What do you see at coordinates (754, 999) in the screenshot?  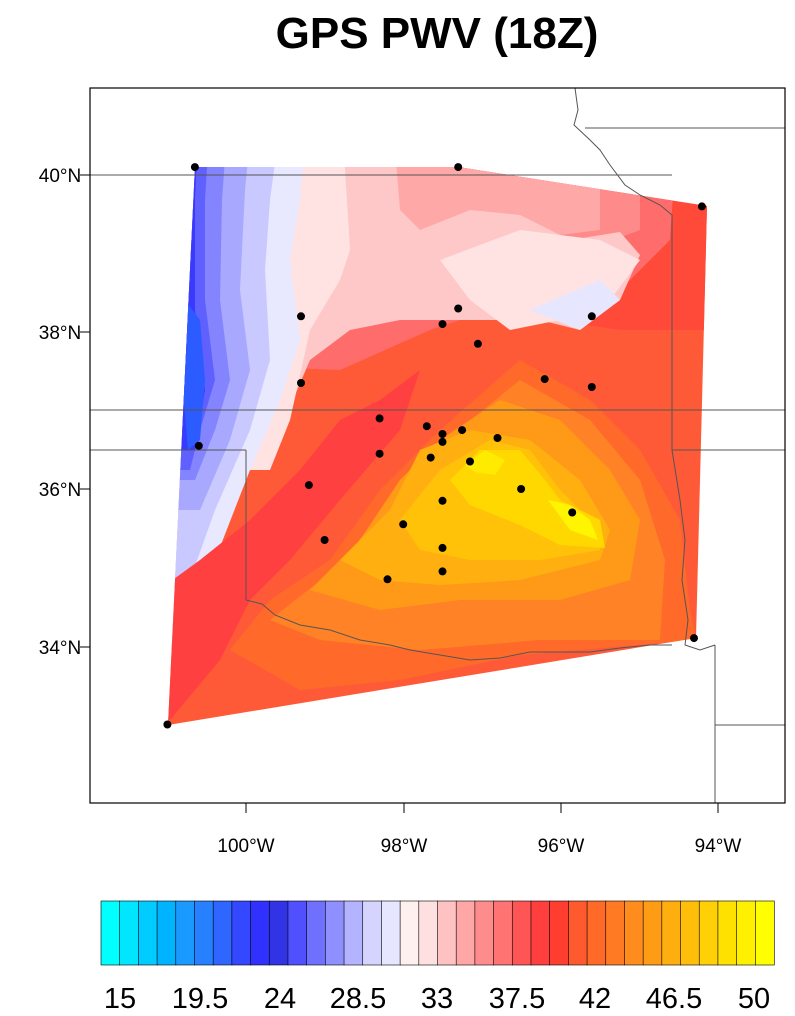 I see `colorbar-label: 50` at bounding box center [754, 999].